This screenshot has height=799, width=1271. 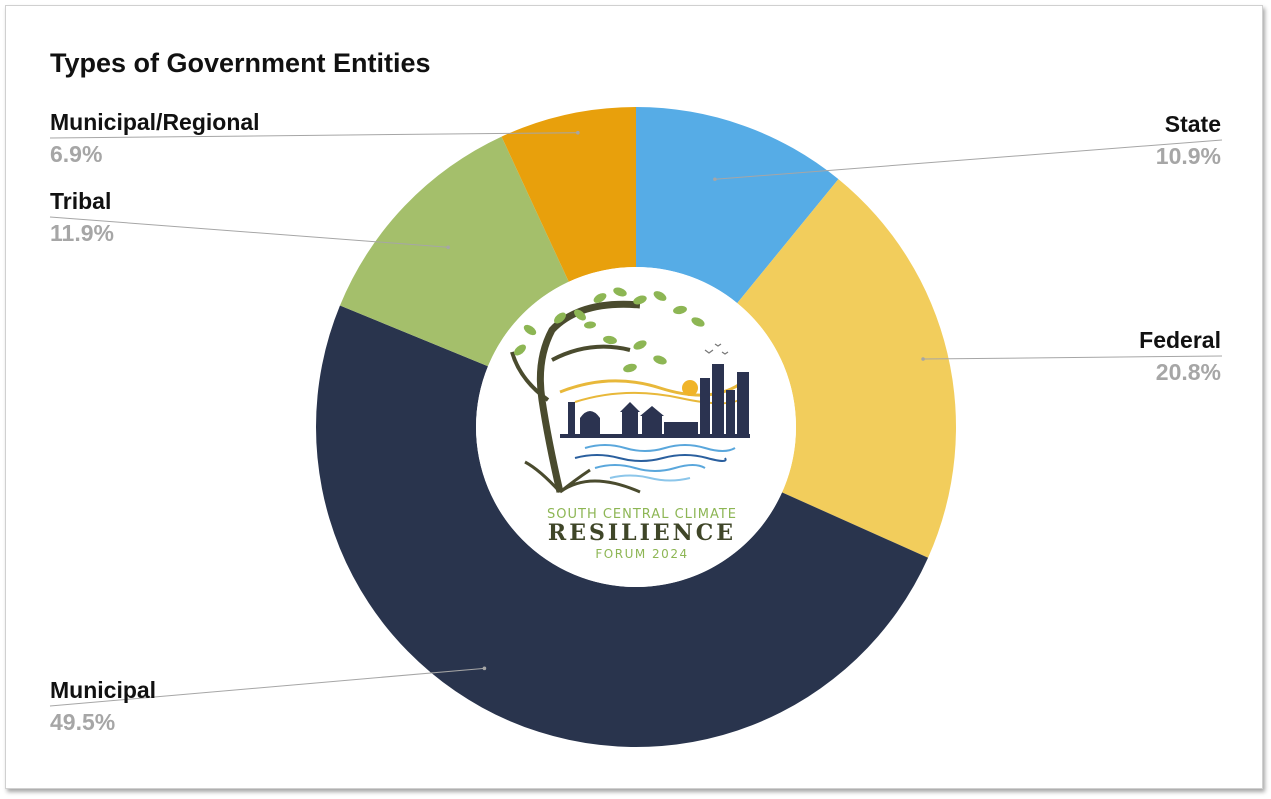 What do you see at coordinates (737, 205) in the screenshot?
I see `slice-state` at bounding box center [737, 205].